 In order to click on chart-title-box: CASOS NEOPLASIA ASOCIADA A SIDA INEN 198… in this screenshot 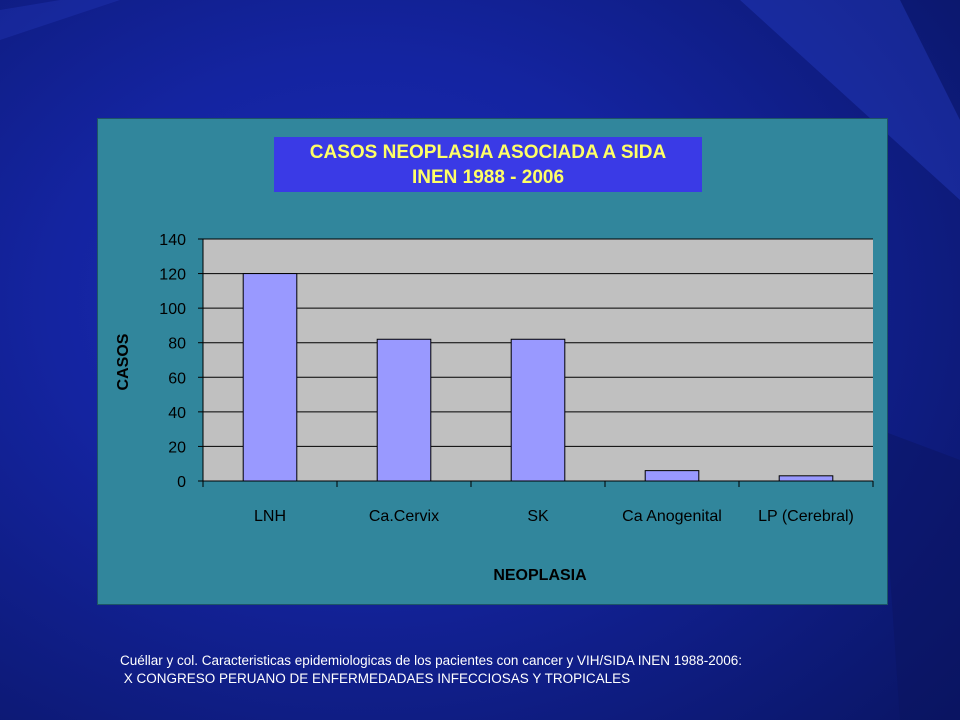, I will do `click(488, 164)`.